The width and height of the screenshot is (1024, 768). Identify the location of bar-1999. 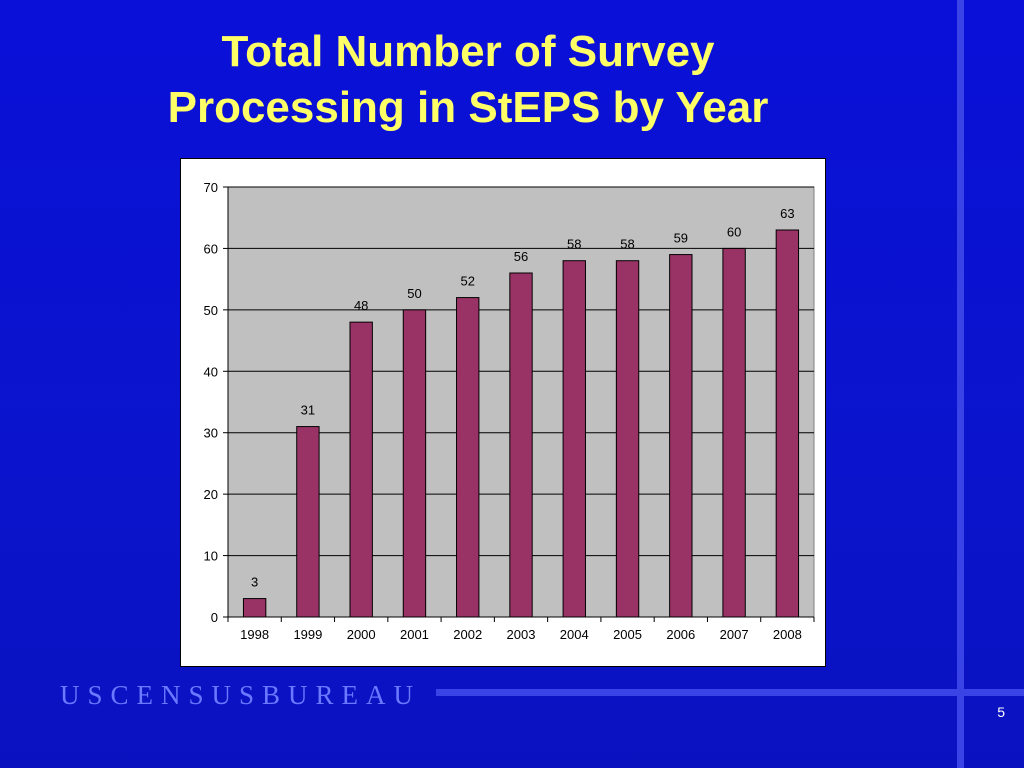
(308, 522).